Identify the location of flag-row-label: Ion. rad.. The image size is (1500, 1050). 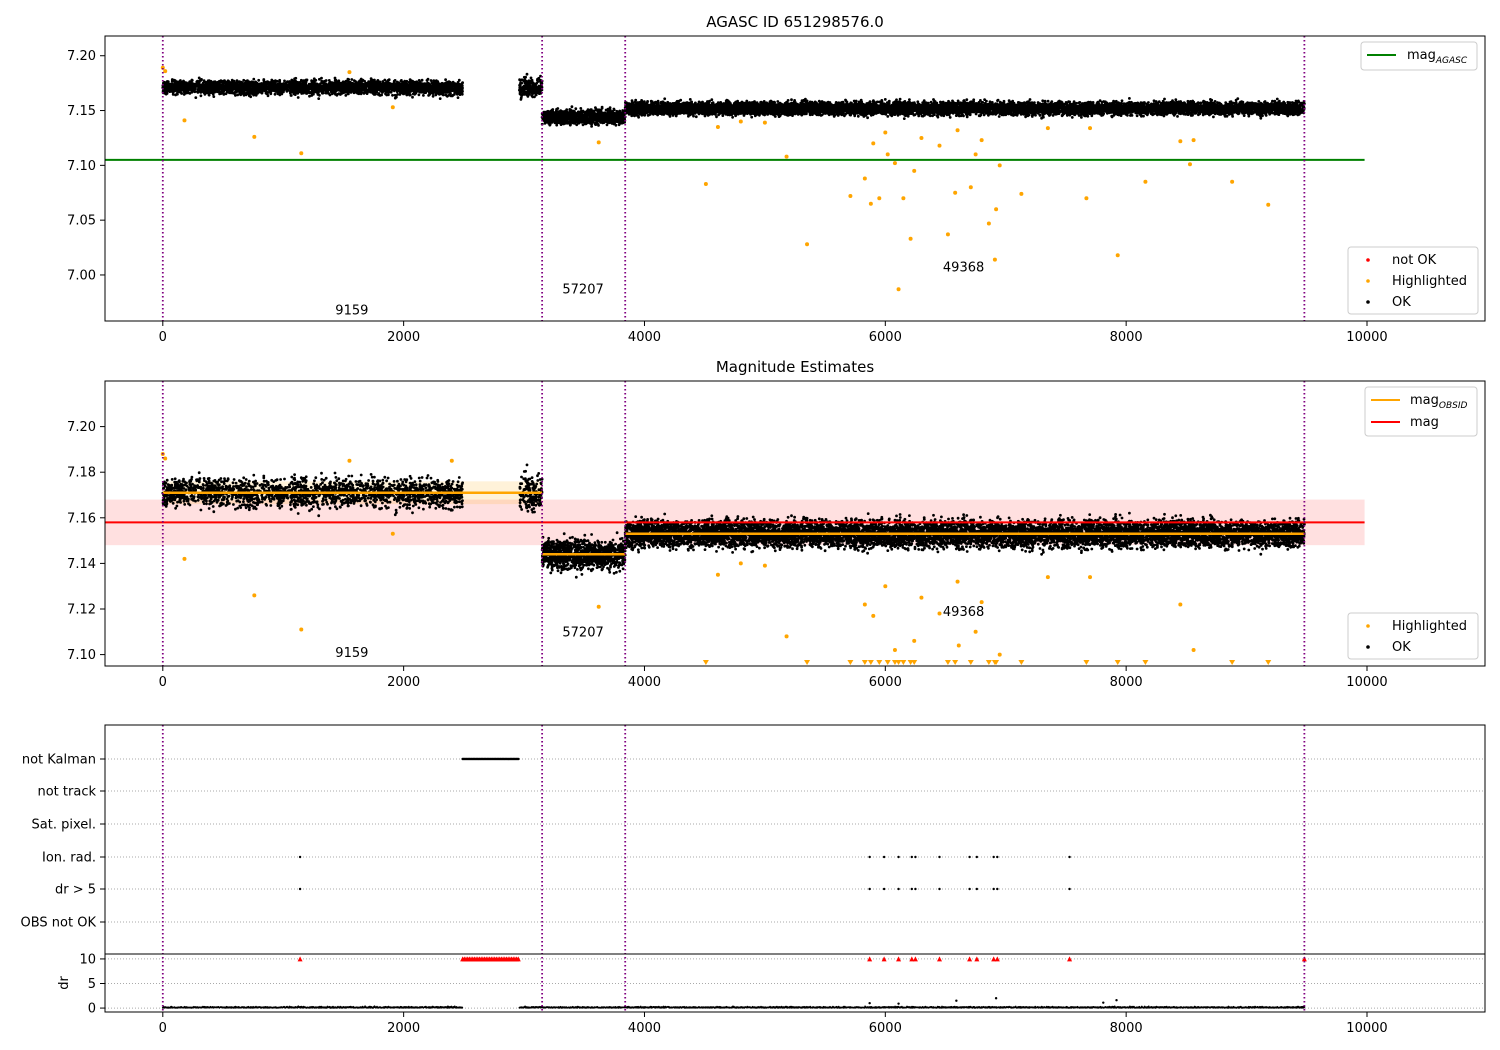
(69, 858).